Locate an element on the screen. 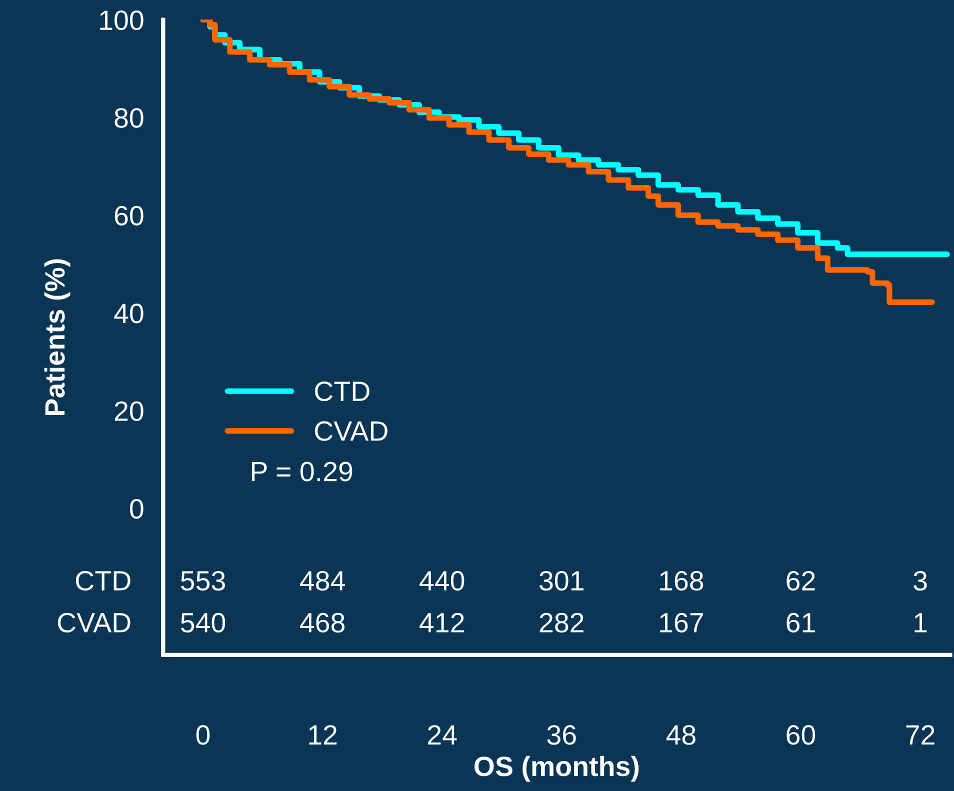  annotation: 301 is located at coordinates (562, 580).